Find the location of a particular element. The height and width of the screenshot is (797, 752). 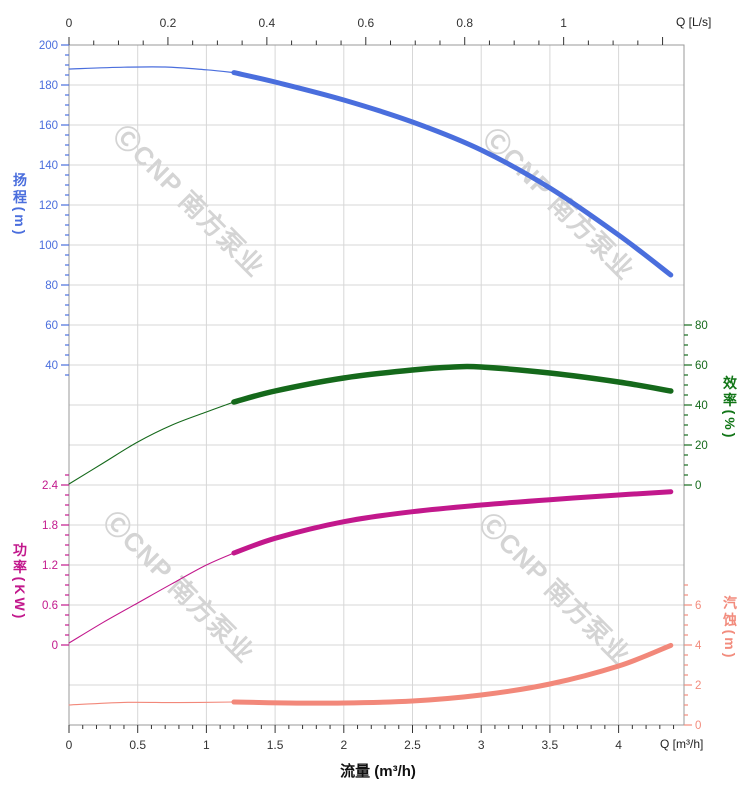

top-tick-label: 1 is located at coordinates (563, 23).